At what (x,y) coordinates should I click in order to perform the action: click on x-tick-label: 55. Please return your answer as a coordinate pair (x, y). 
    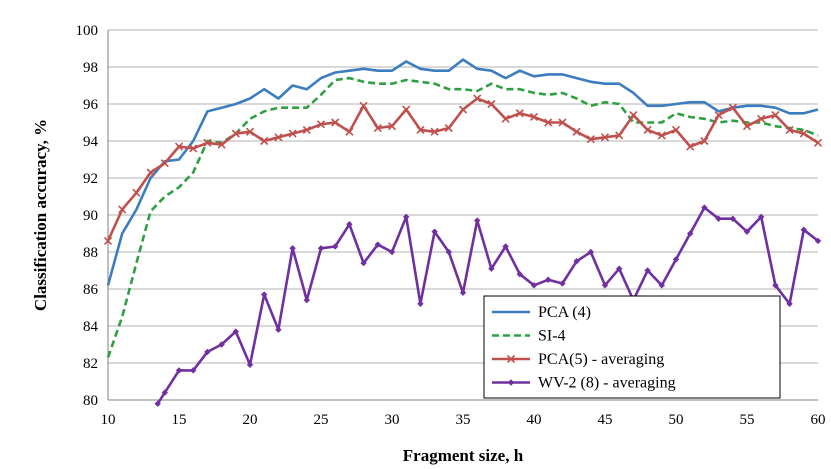
    Looking at the image, I should click on (747, 420).